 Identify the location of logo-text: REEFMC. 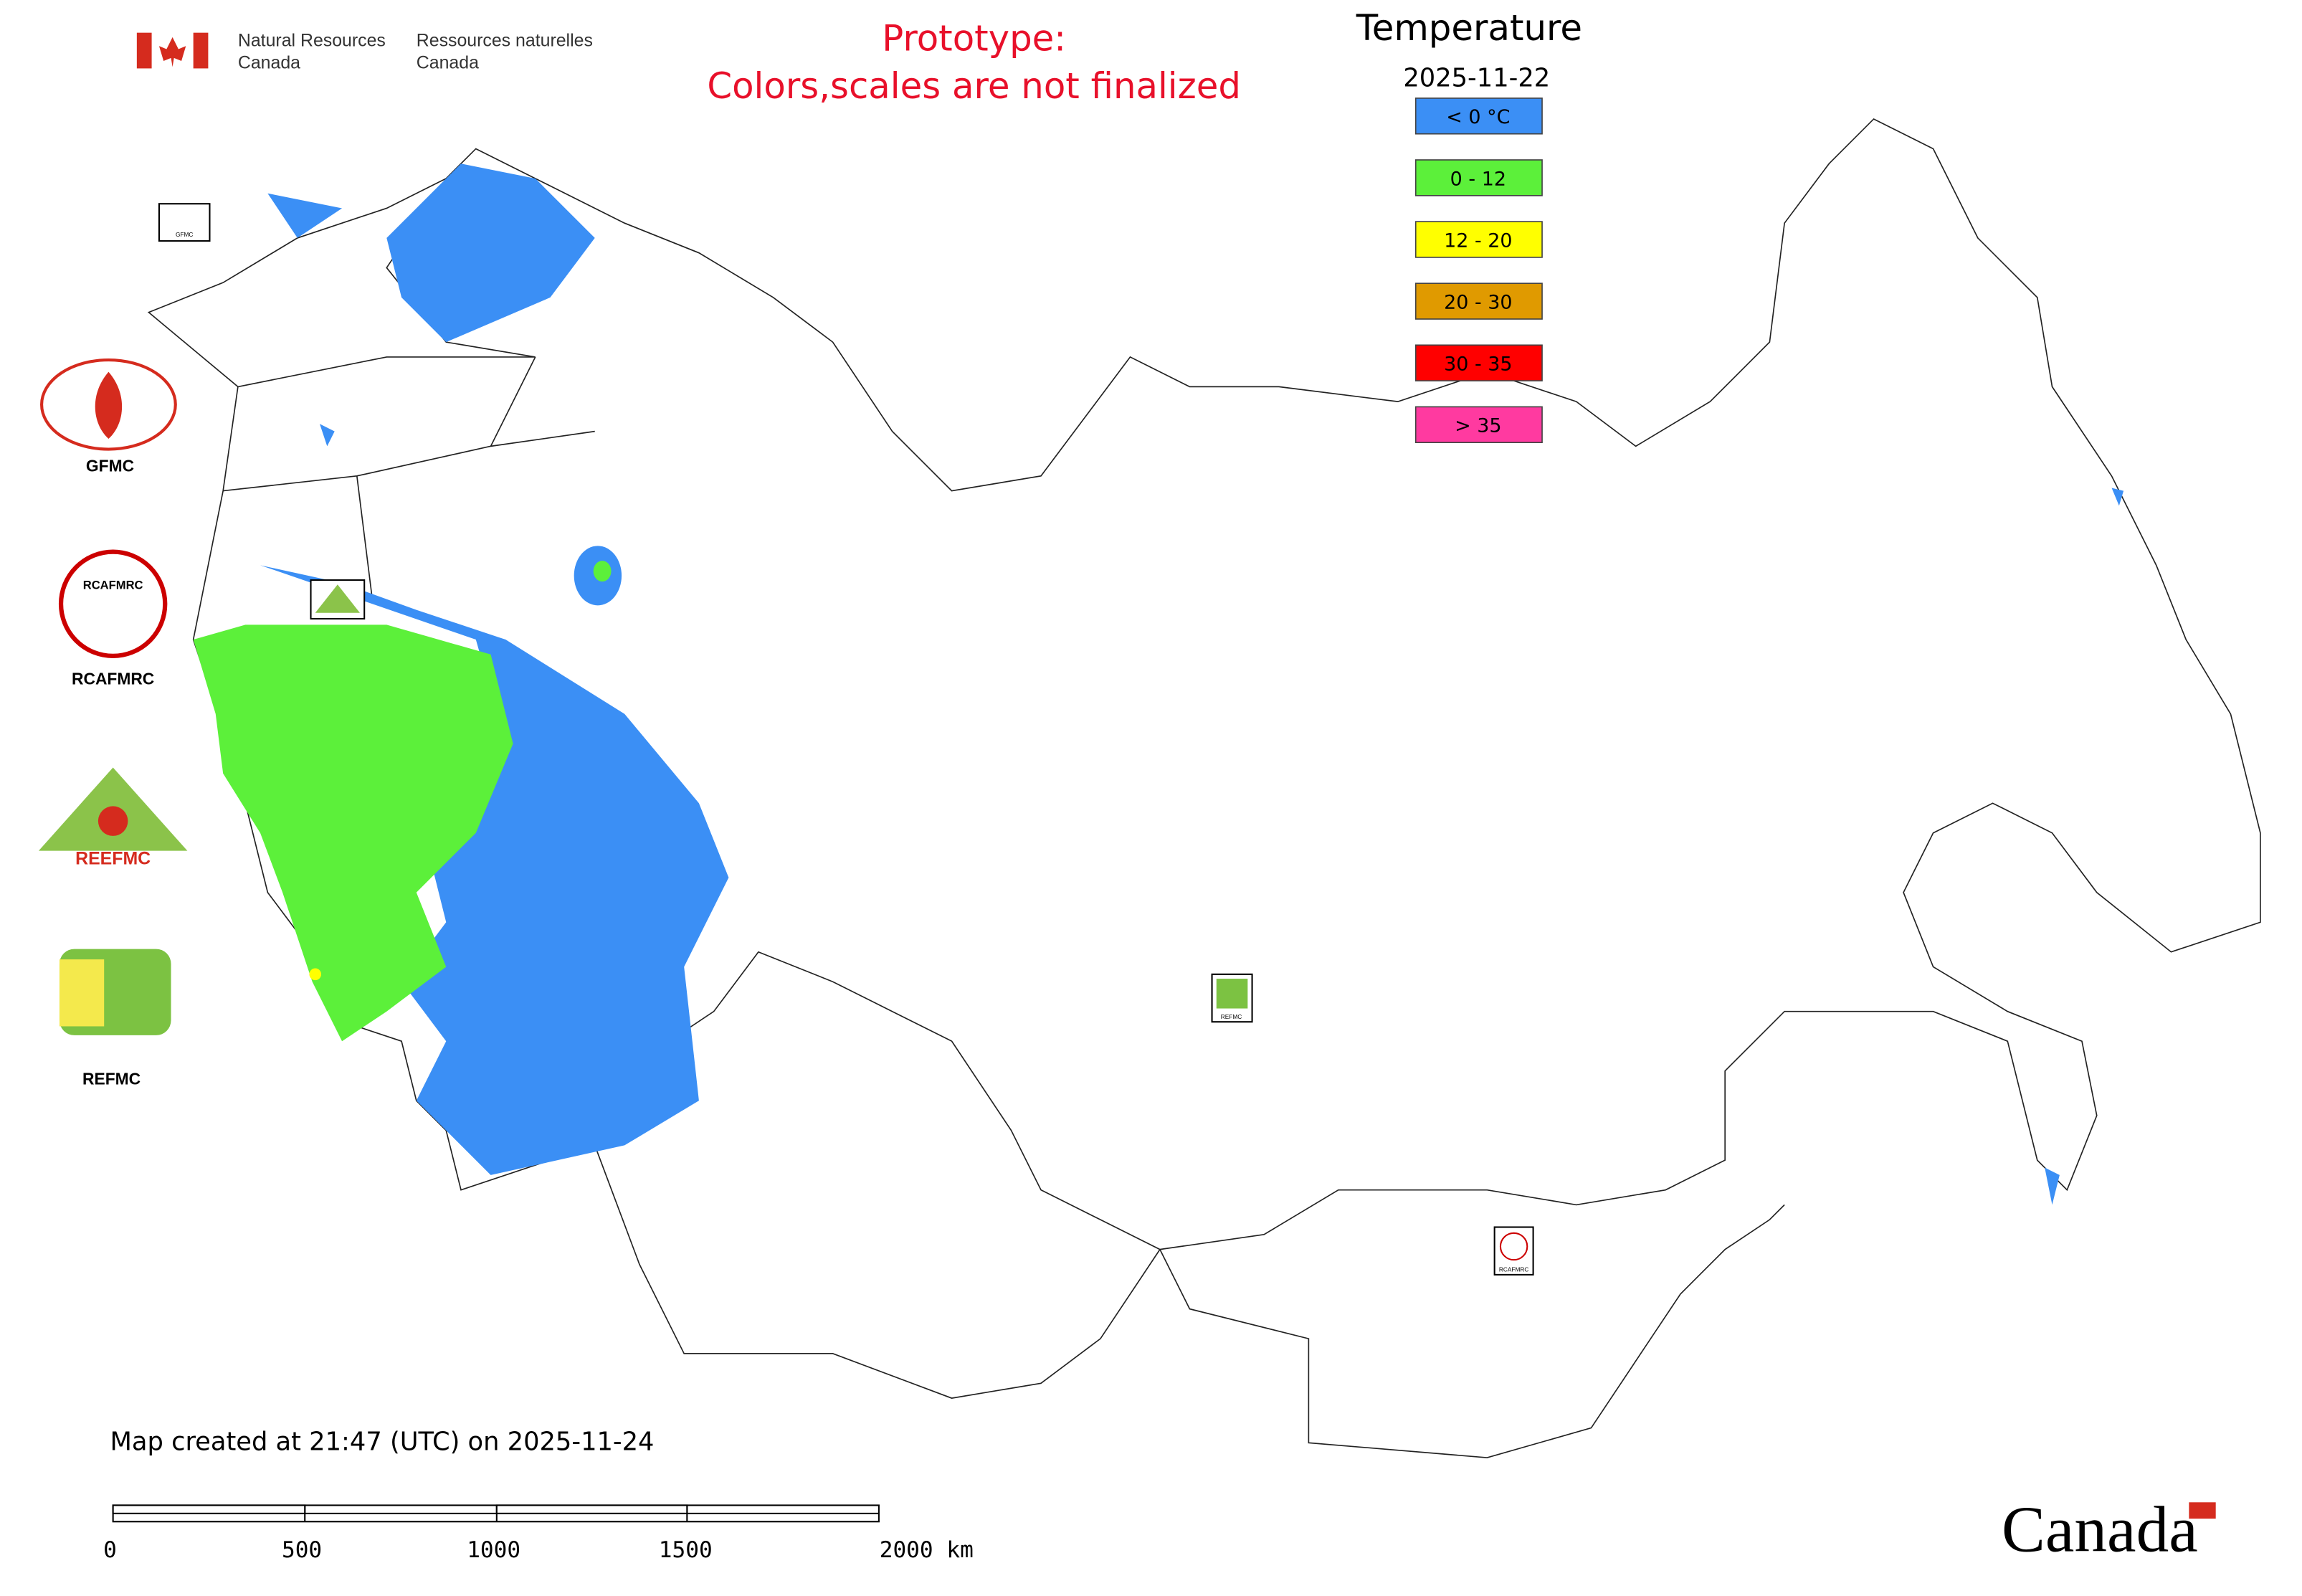
(113, 858).